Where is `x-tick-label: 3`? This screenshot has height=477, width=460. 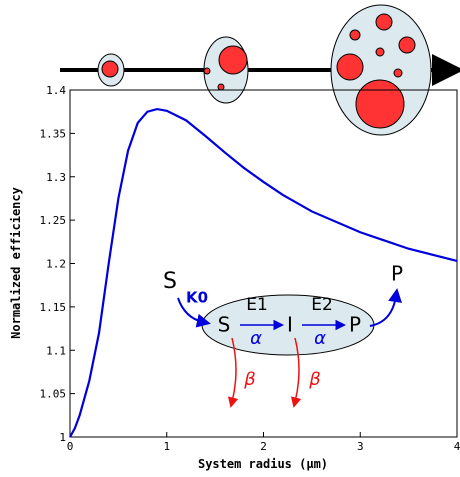 x-tick-label: 3 is located at coordinates (360, 446).